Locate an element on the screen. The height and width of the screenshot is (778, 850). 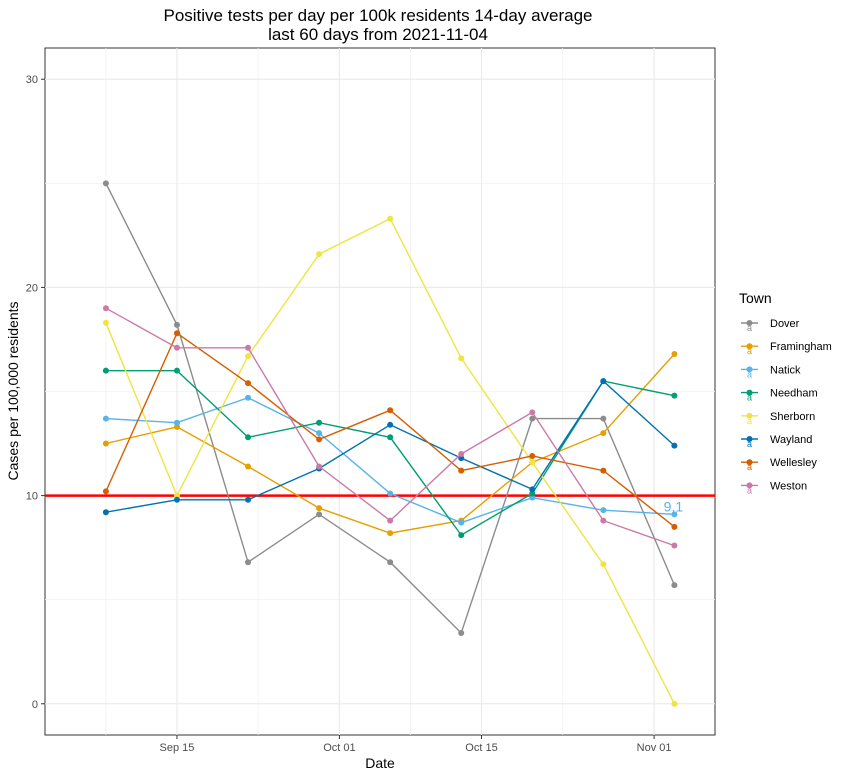
series-wayland is located at coordinates (390, 447).